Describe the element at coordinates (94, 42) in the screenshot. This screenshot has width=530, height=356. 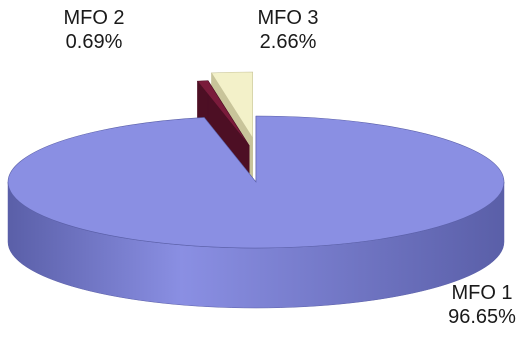
I see `slice-percent: 0.69%` at that location.